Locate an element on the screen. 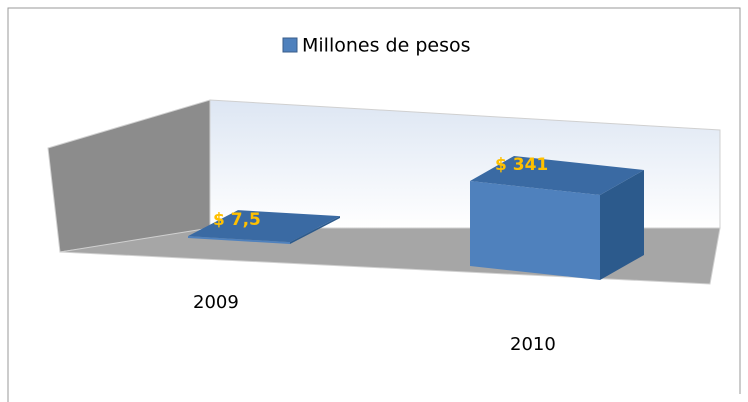 The height and width of the screenshot is (402, 748). legend-swatch is located at coordinates (290, 45).